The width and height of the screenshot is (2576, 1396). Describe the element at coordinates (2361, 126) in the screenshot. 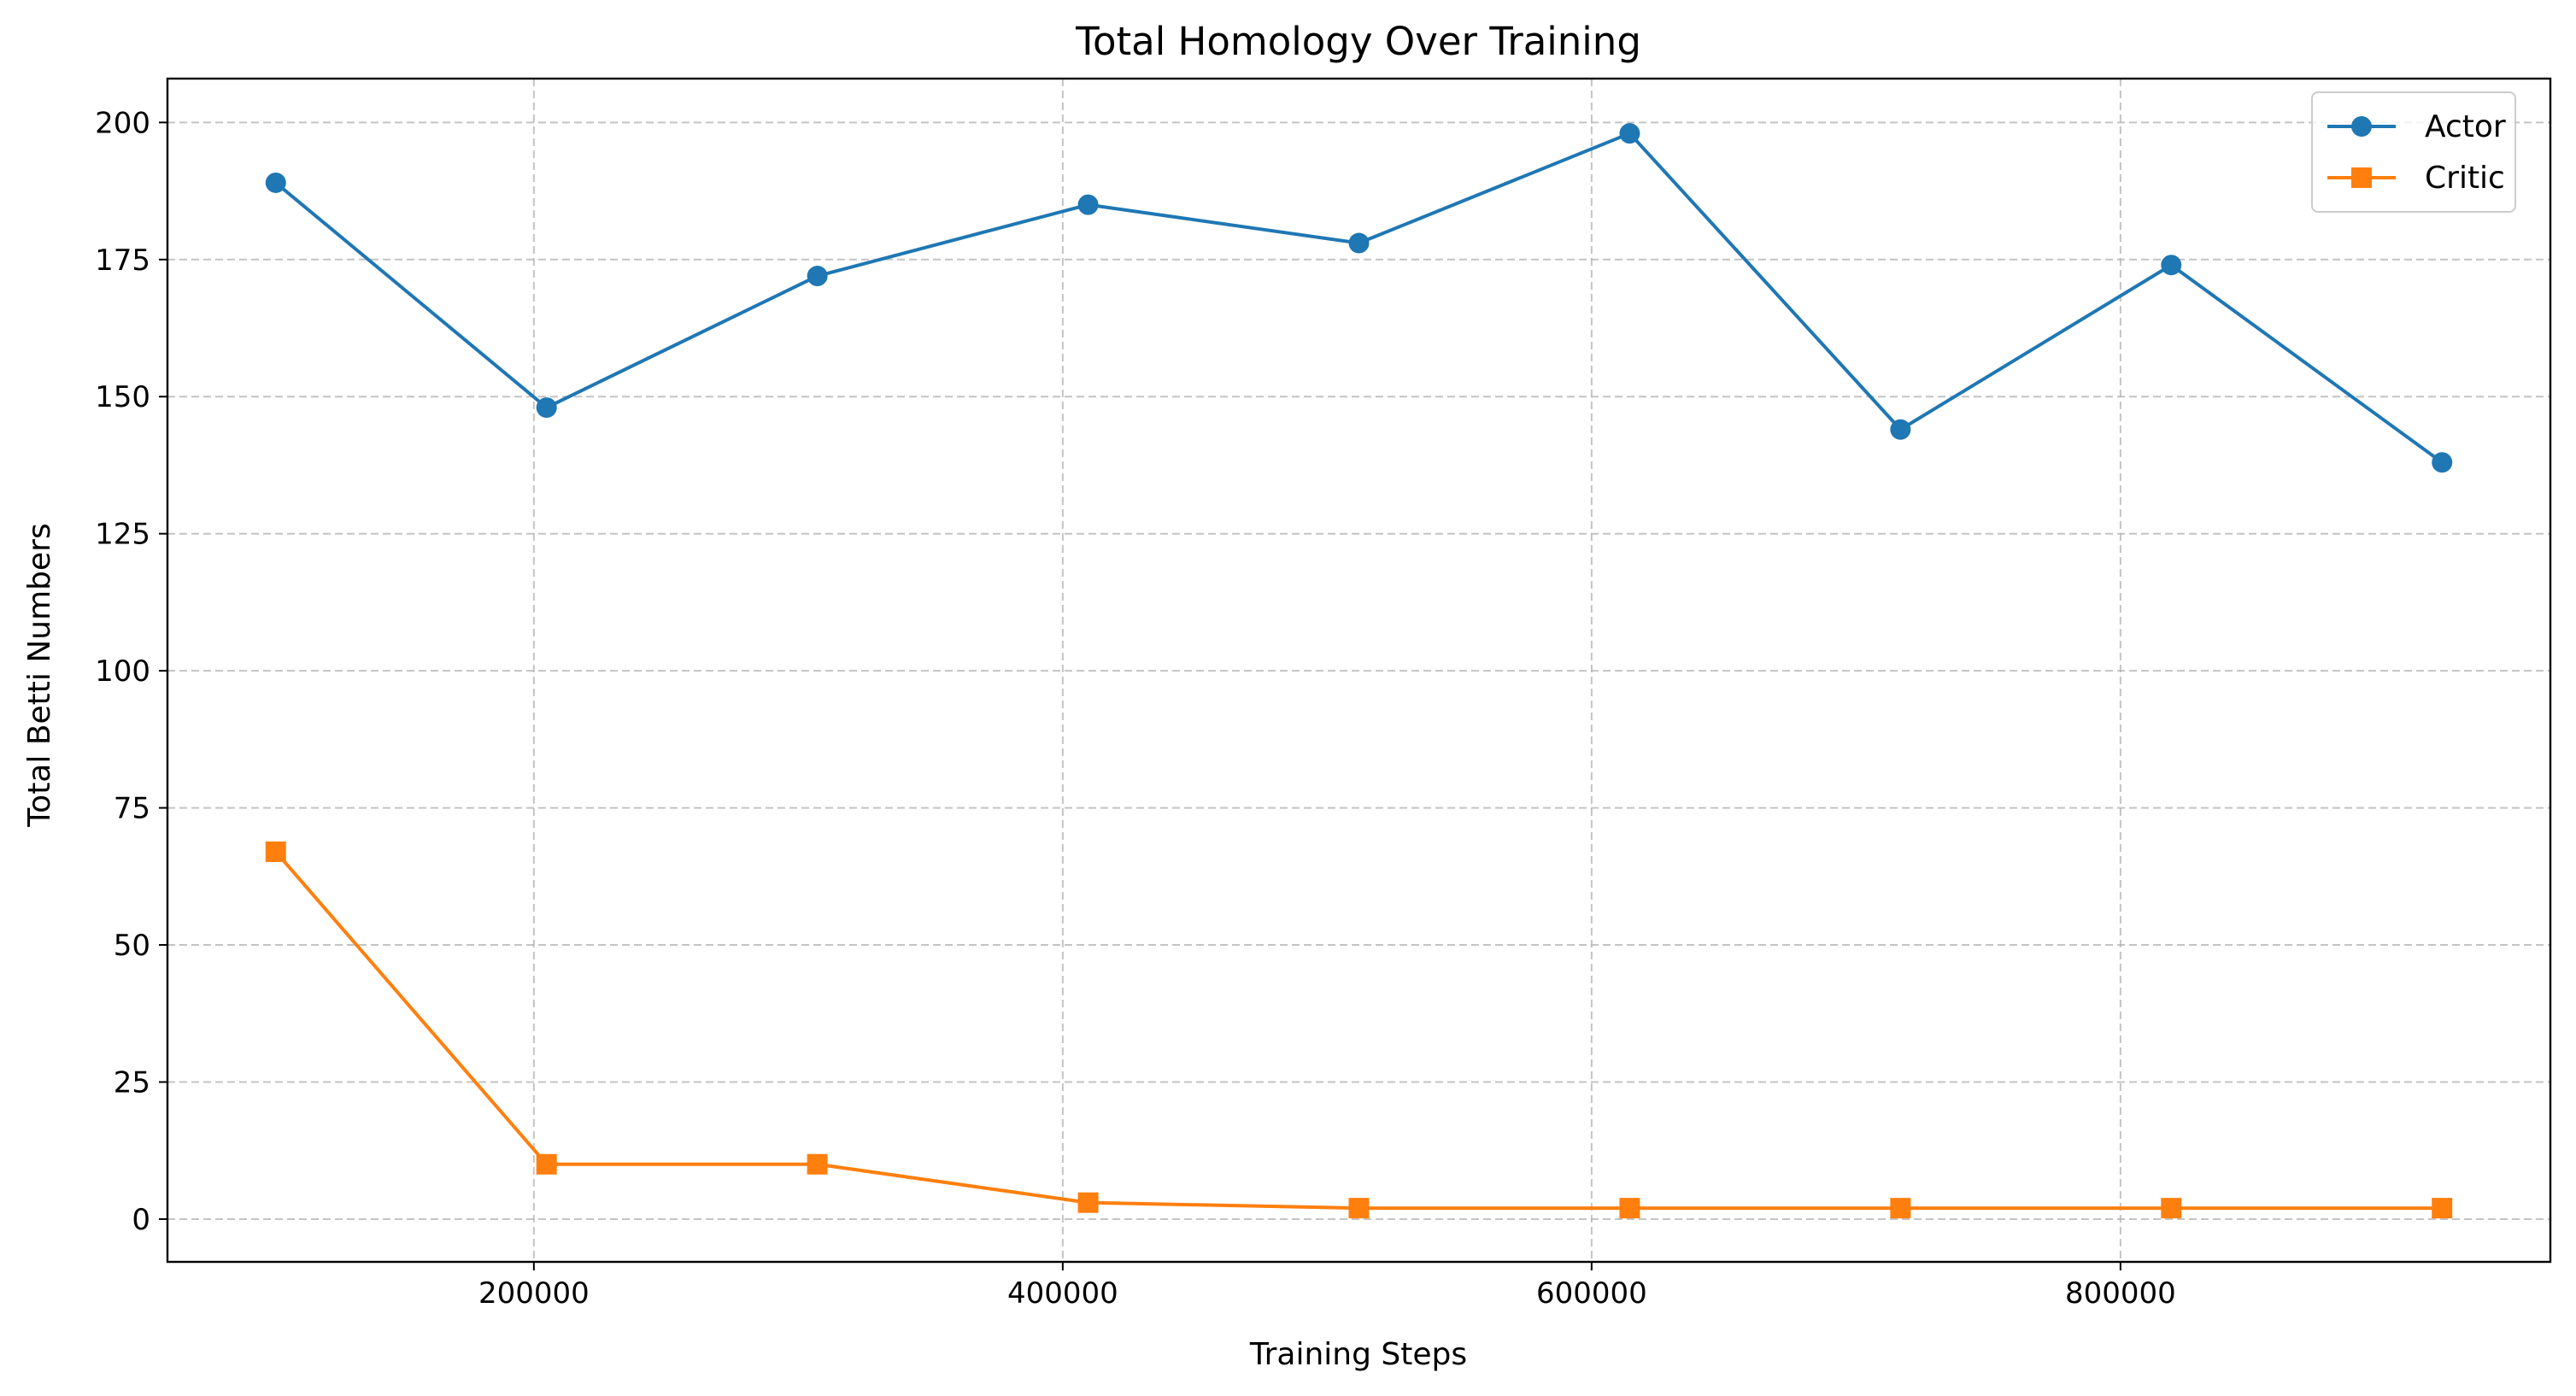

I see `legend-marker-circle` at that location.